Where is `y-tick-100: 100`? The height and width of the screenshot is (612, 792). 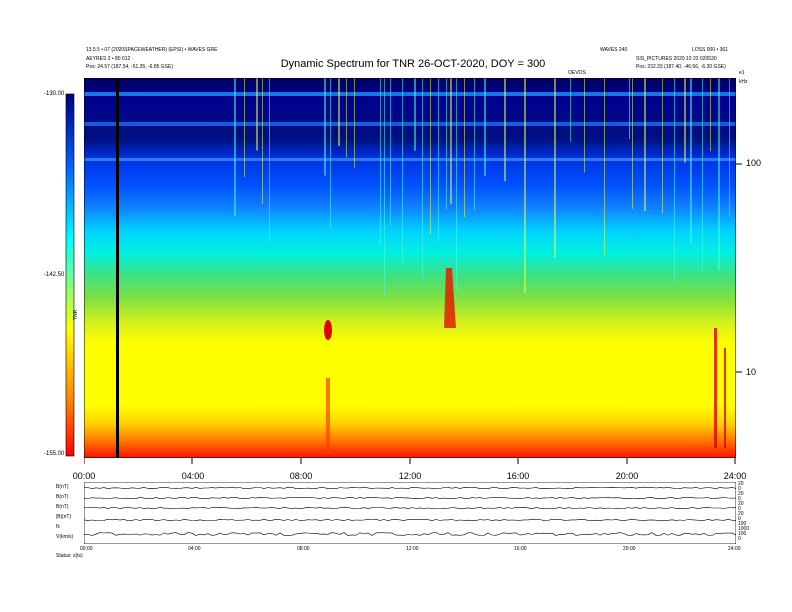
y-tick-100: 100 is located at coordinates (754, 163).